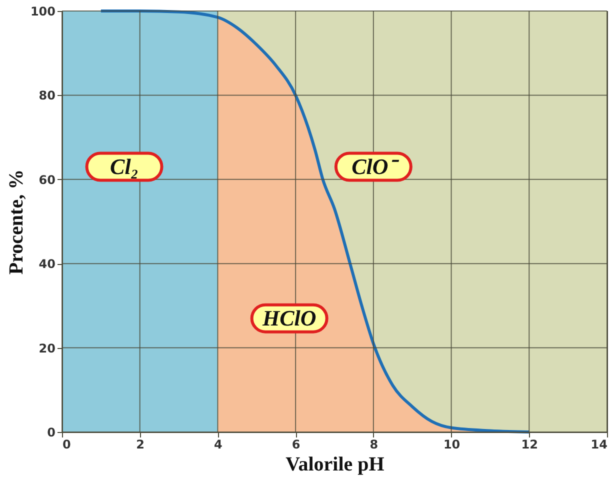 The width and height of the screenshot is (613, 479). Describe the element at coordinates (599, 445) in the screenshot. I see `x-tick-label: 14` at that location.